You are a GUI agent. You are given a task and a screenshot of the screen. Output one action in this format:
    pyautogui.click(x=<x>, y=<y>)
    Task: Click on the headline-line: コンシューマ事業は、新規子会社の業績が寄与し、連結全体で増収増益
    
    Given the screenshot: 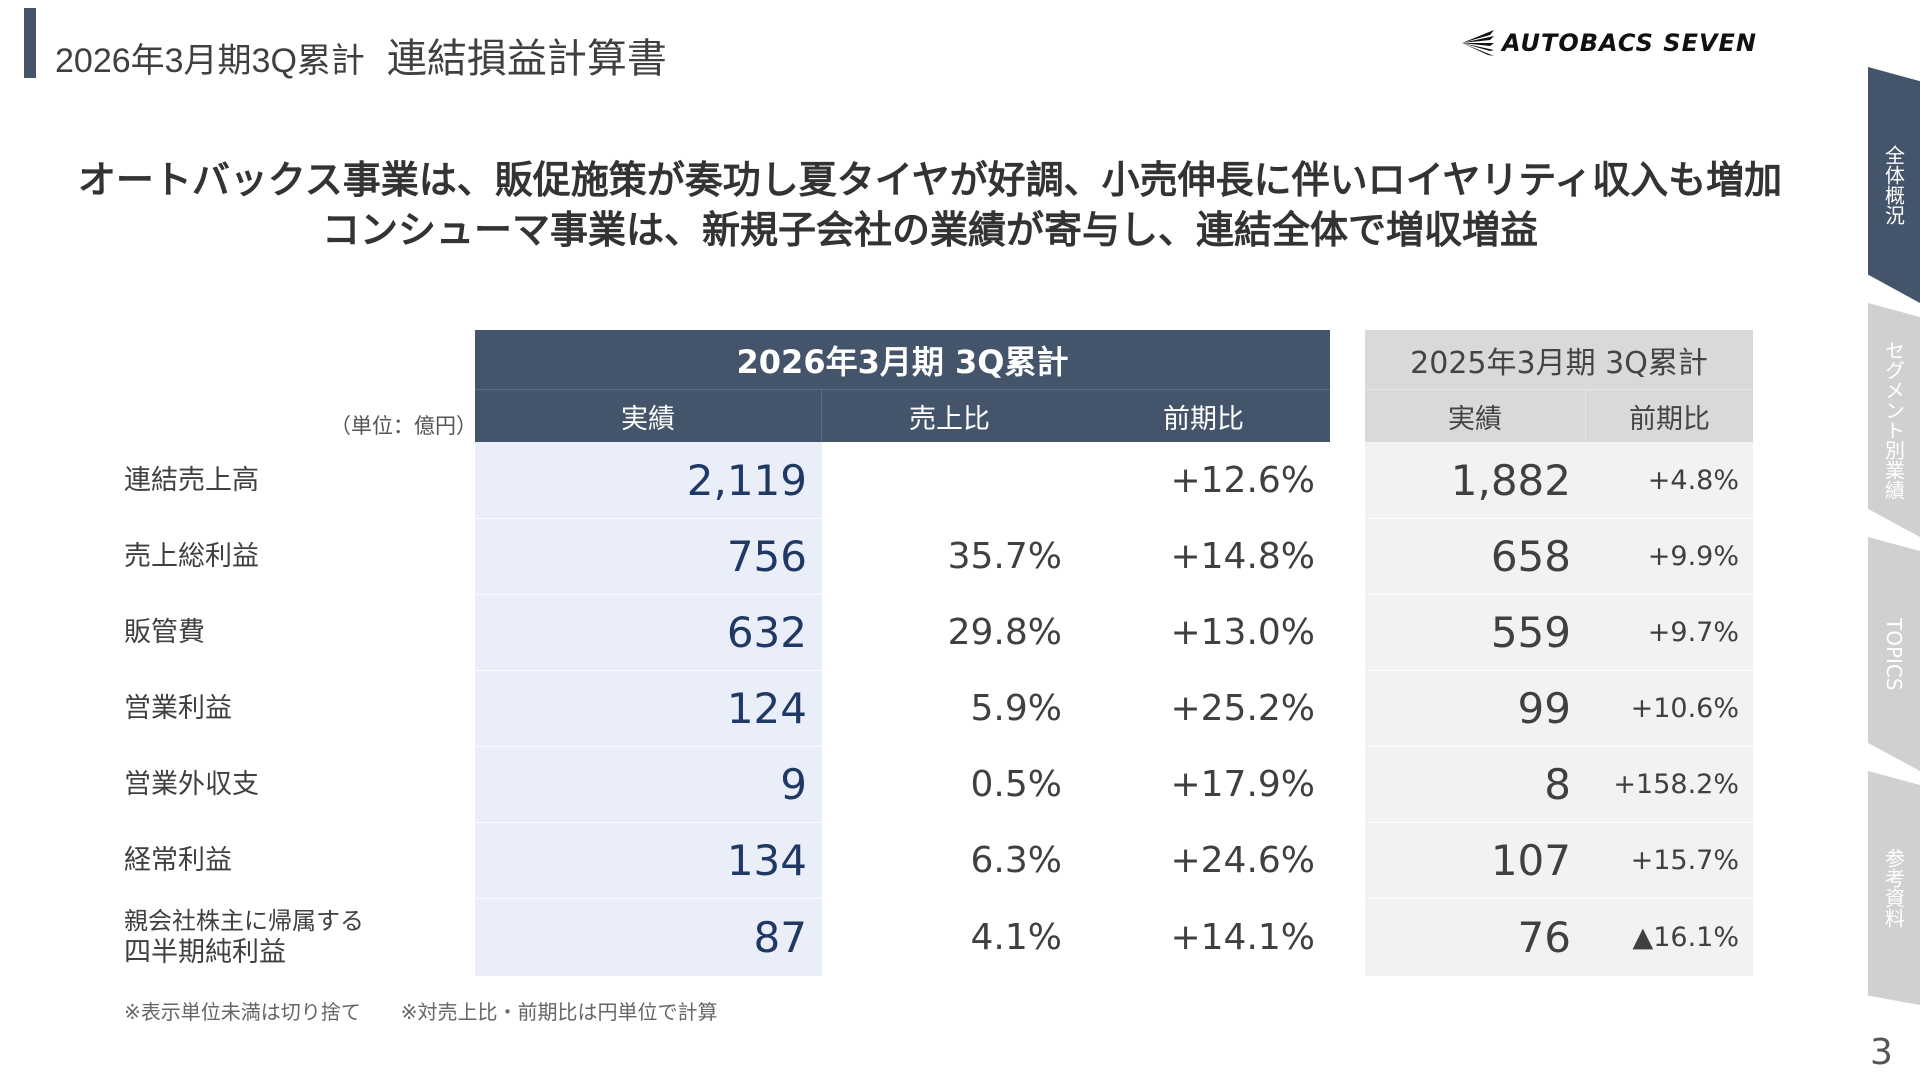 What is the action you would take?
    pyautogui.click(x=929, y=230)
    